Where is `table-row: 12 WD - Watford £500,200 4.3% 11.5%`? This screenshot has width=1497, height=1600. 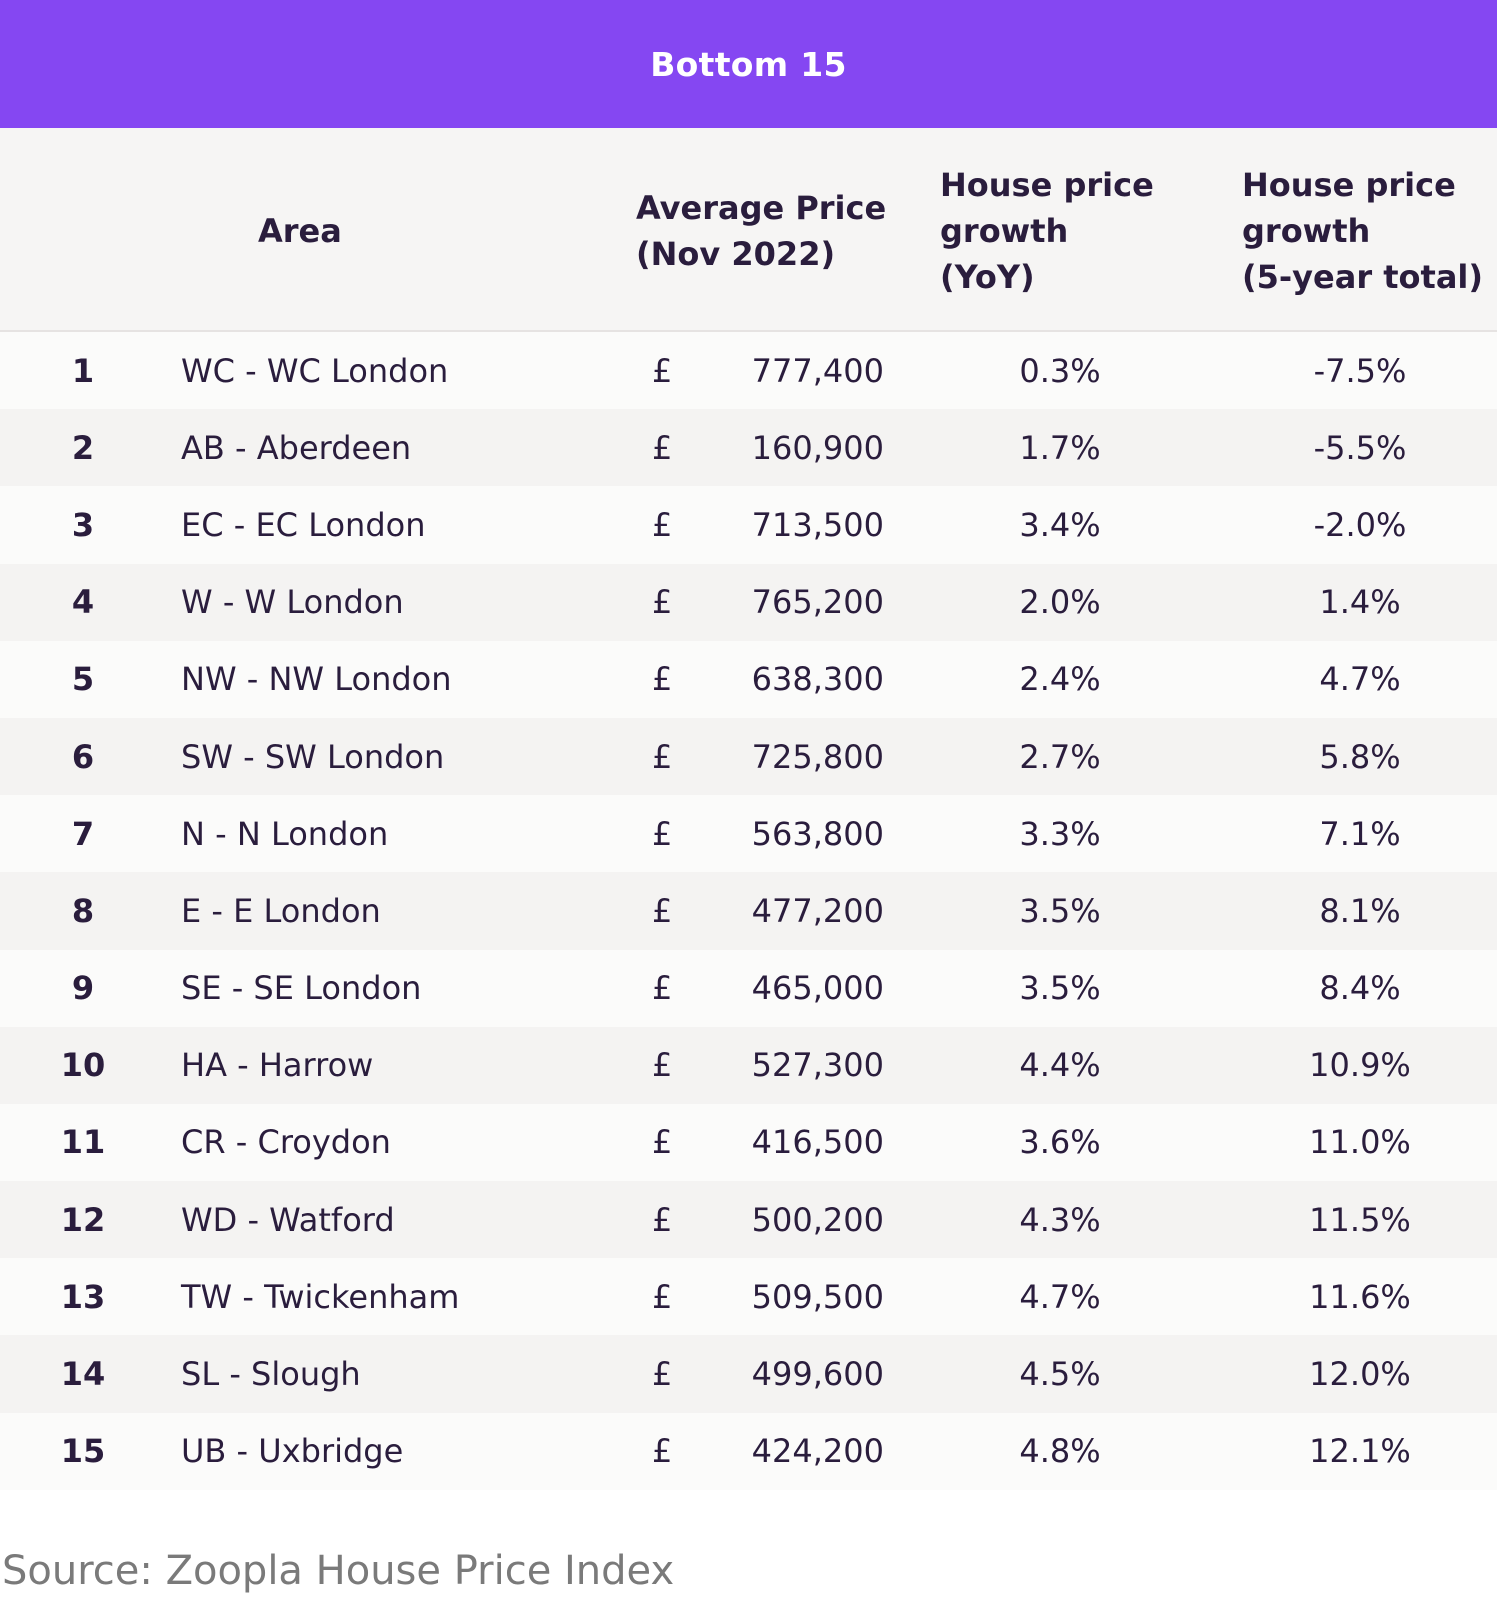 table-row: 12 WD - Watford £500,200 4.3% 11.5% is located at coordinates (748, 1220).